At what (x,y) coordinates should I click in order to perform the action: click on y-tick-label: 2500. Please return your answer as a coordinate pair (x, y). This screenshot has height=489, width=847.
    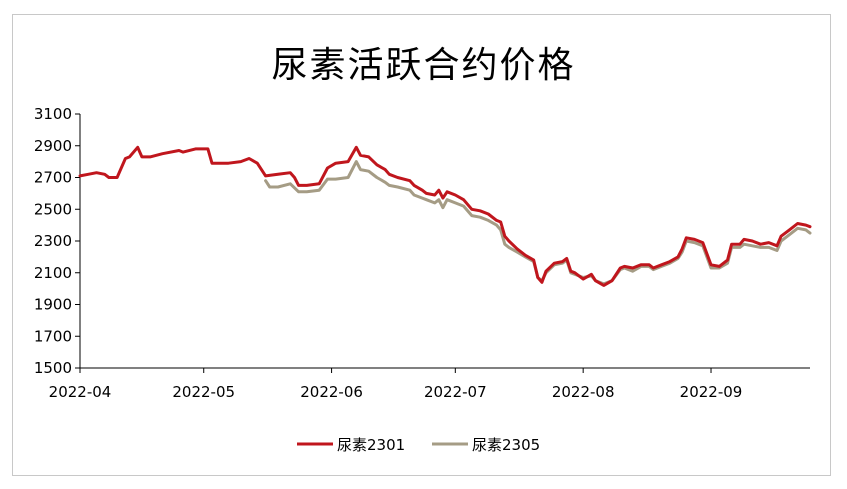
    Looking at the image, I should click on (53, 209).